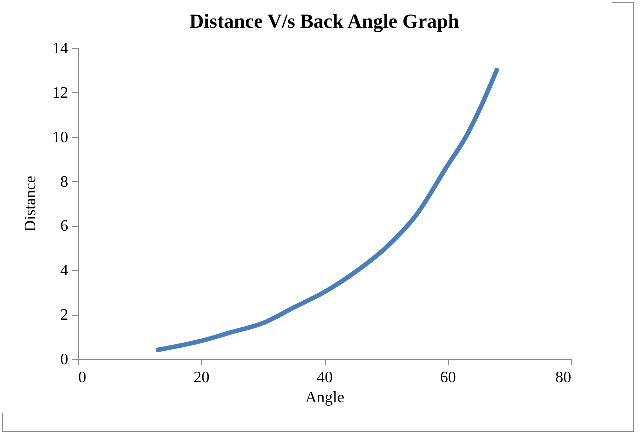  Describe the element at coordinates (64, 360) in the screenshot. I see `y-tick-label: 0` at that location.